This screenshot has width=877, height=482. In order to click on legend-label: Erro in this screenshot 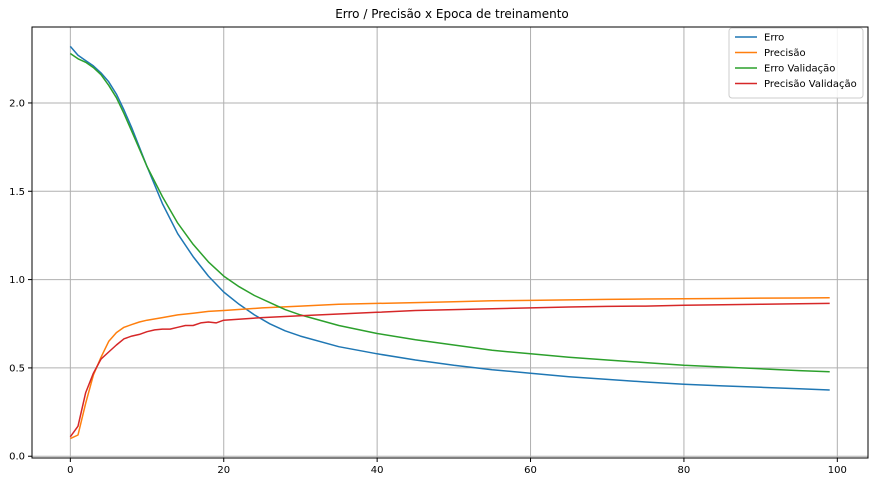, I will do `click(774, 38)`.